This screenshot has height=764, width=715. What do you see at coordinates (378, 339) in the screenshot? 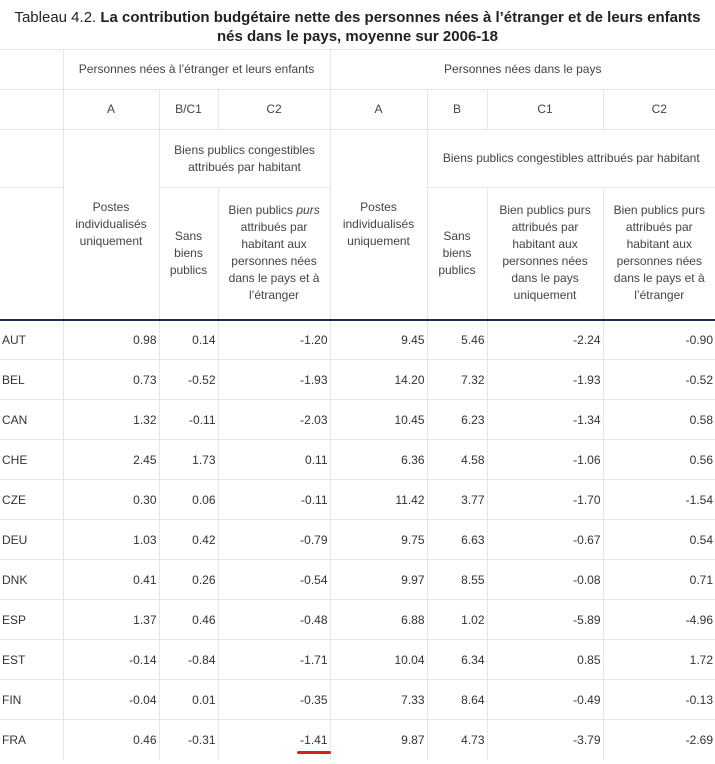
I see `value-cell: 9.45` at bounding box center [378, 339].